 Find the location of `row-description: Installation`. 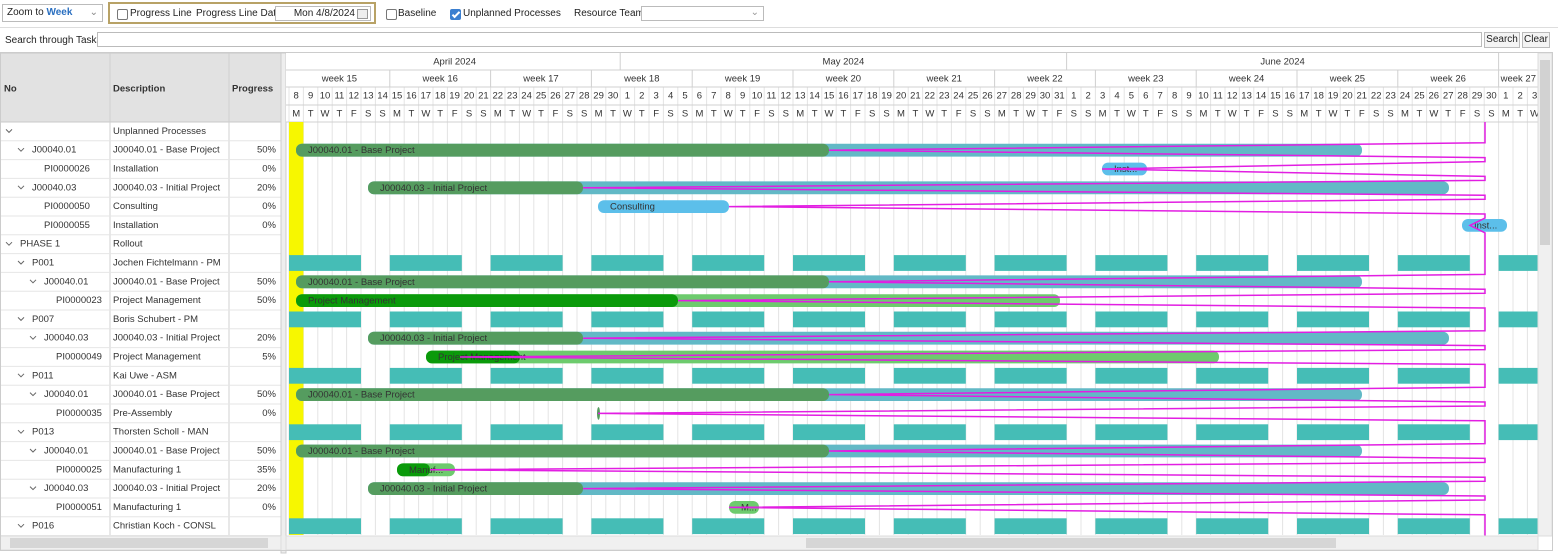

row-description: Installation is located at coordinates (135, 169).